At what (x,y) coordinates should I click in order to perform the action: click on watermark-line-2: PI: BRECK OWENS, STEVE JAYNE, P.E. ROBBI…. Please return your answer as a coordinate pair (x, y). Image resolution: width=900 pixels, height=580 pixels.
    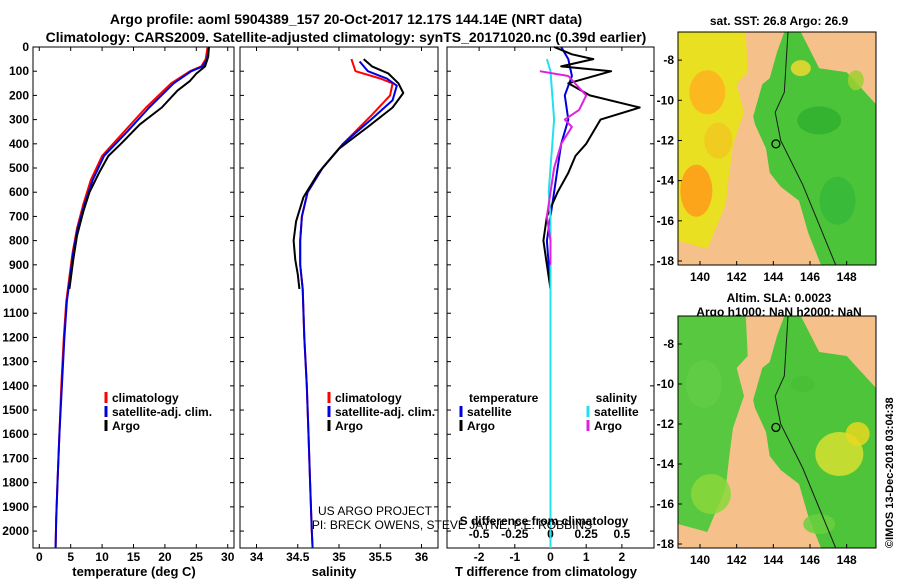
    Looking at the image, I should click on (452, 525).